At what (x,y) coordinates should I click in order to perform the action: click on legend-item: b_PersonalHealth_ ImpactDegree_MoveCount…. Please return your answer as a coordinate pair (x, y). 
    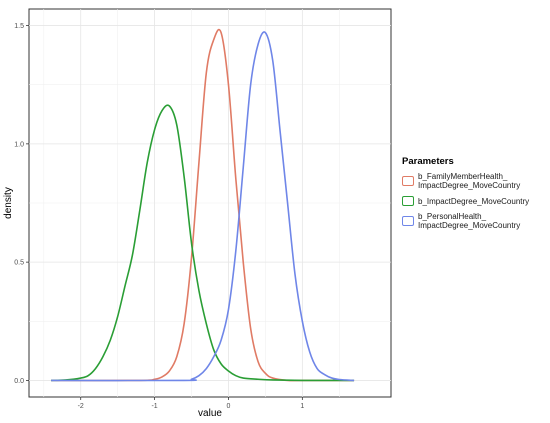
    Looking at the image, I should click on (476, 221).